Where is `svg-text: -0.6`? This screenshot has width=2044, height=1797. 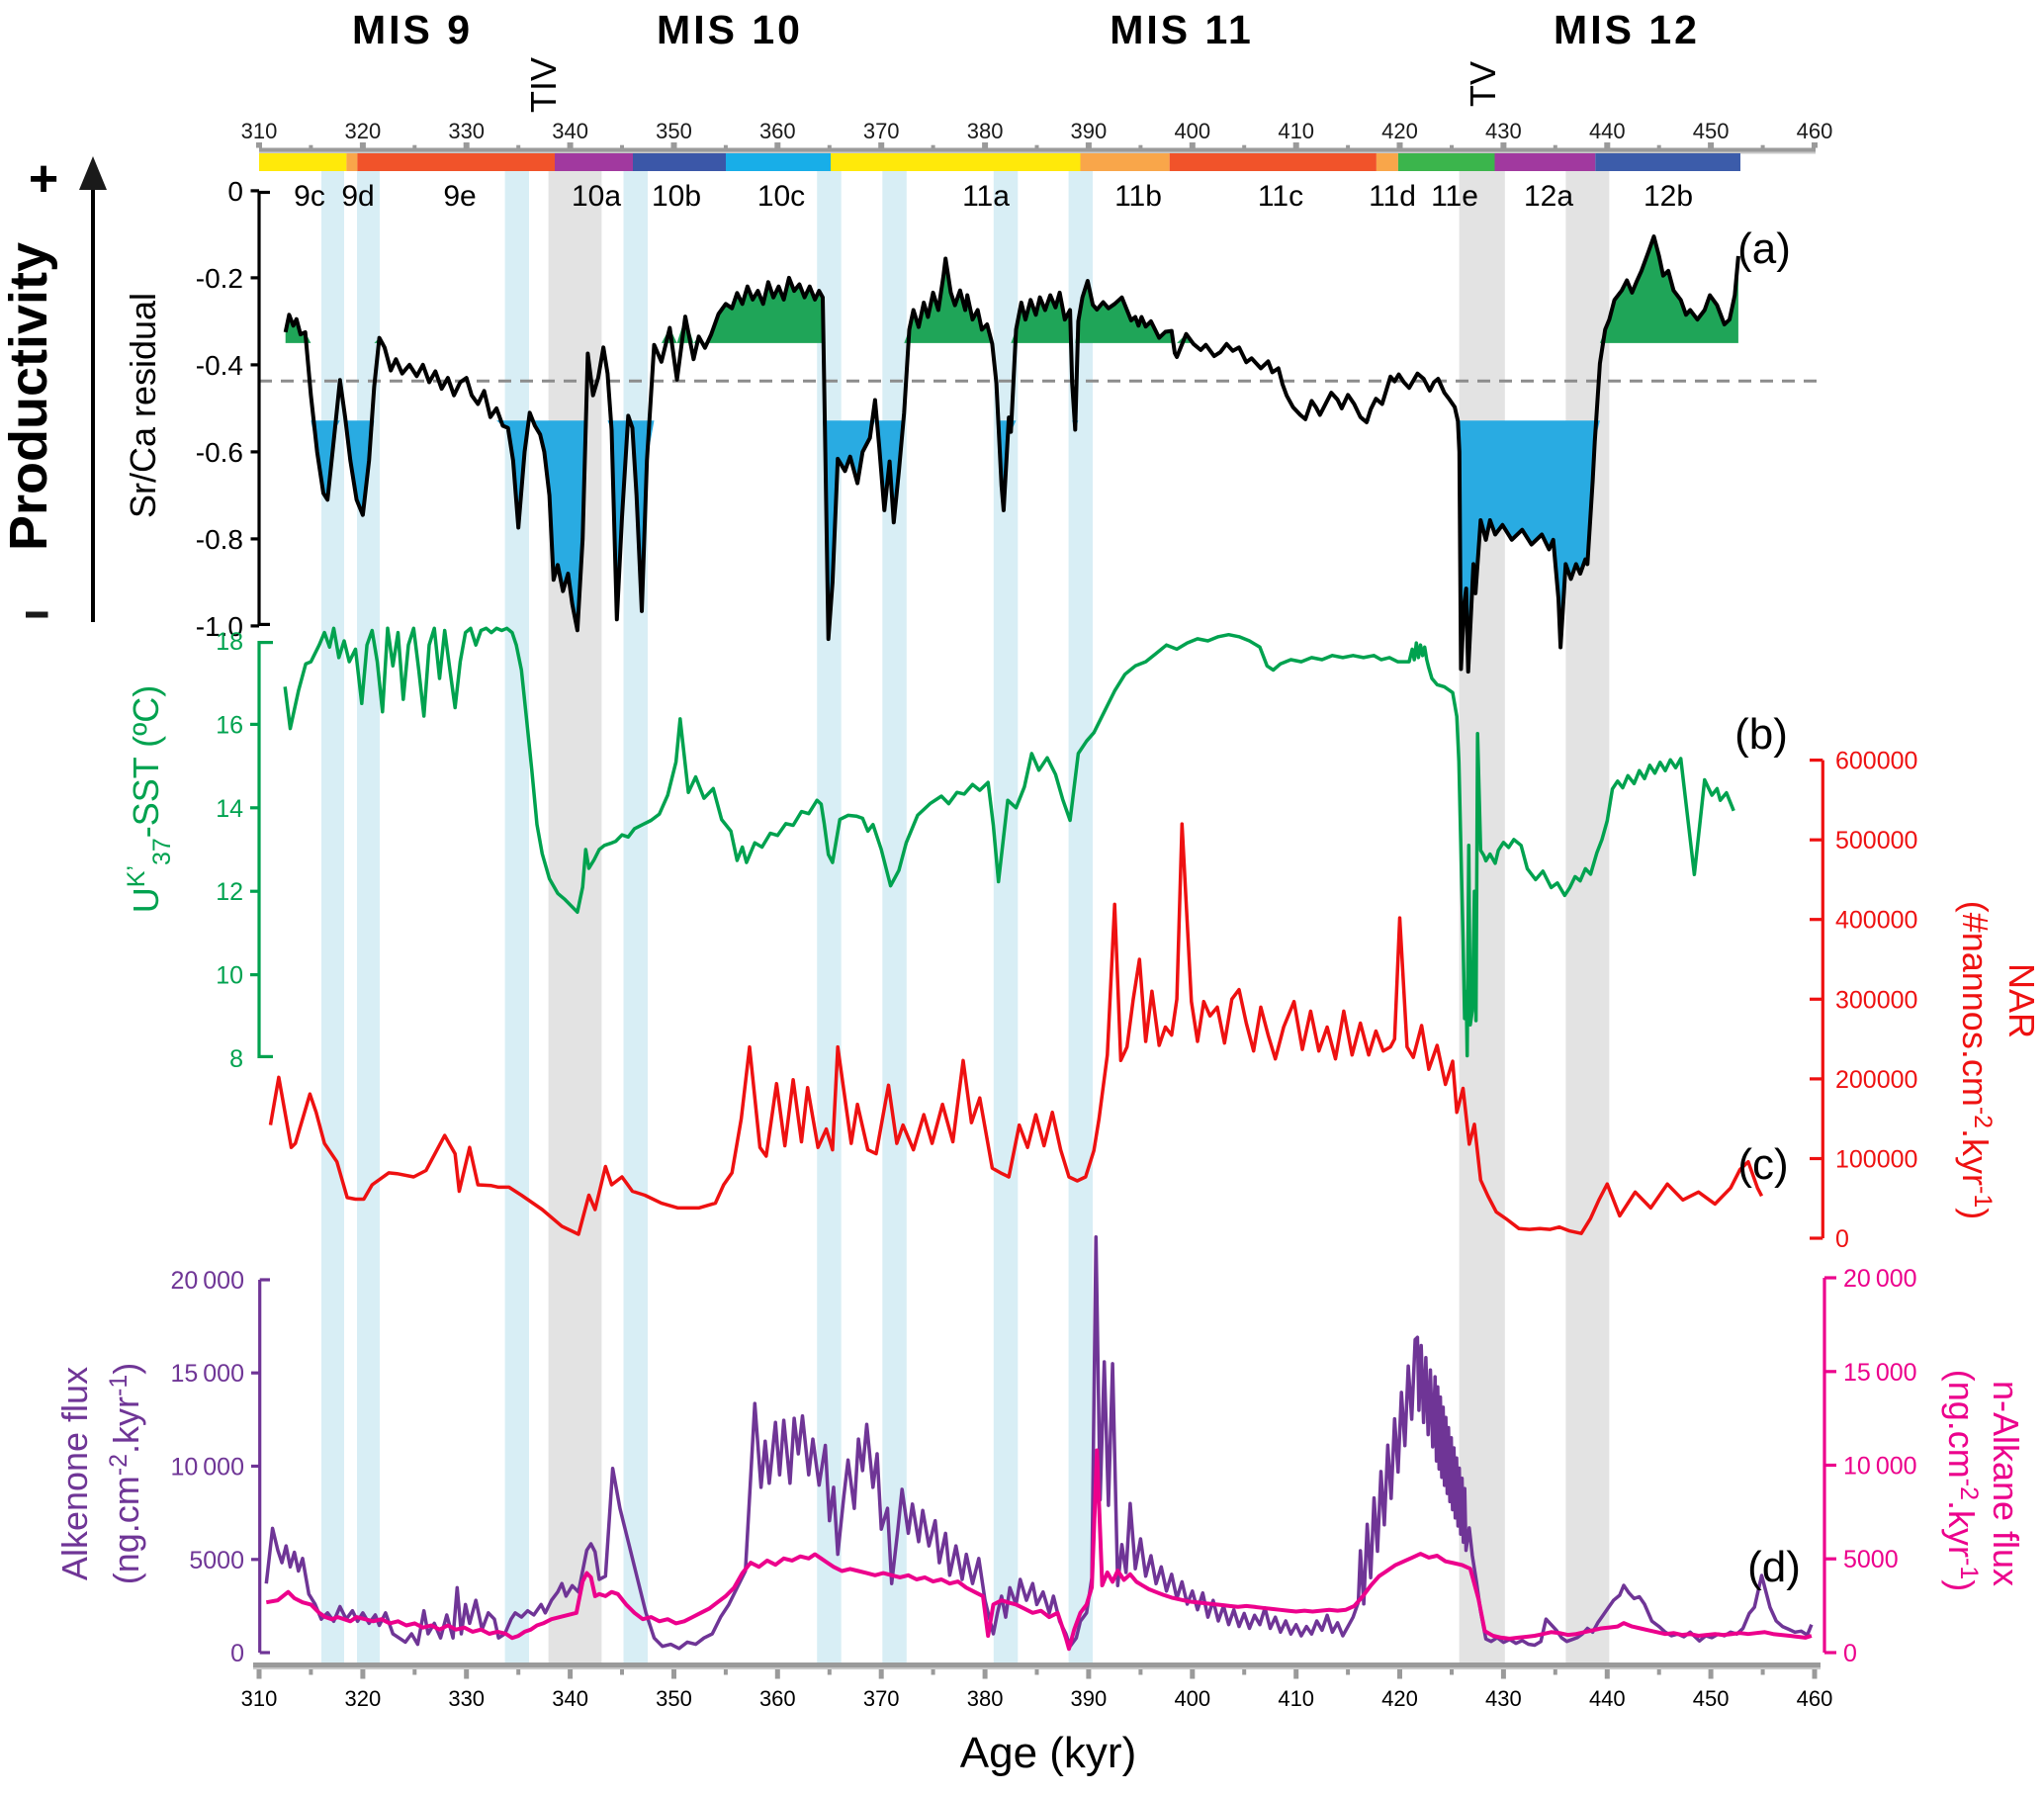 svg-text: -0.6 is located at coordinates (219, 453).